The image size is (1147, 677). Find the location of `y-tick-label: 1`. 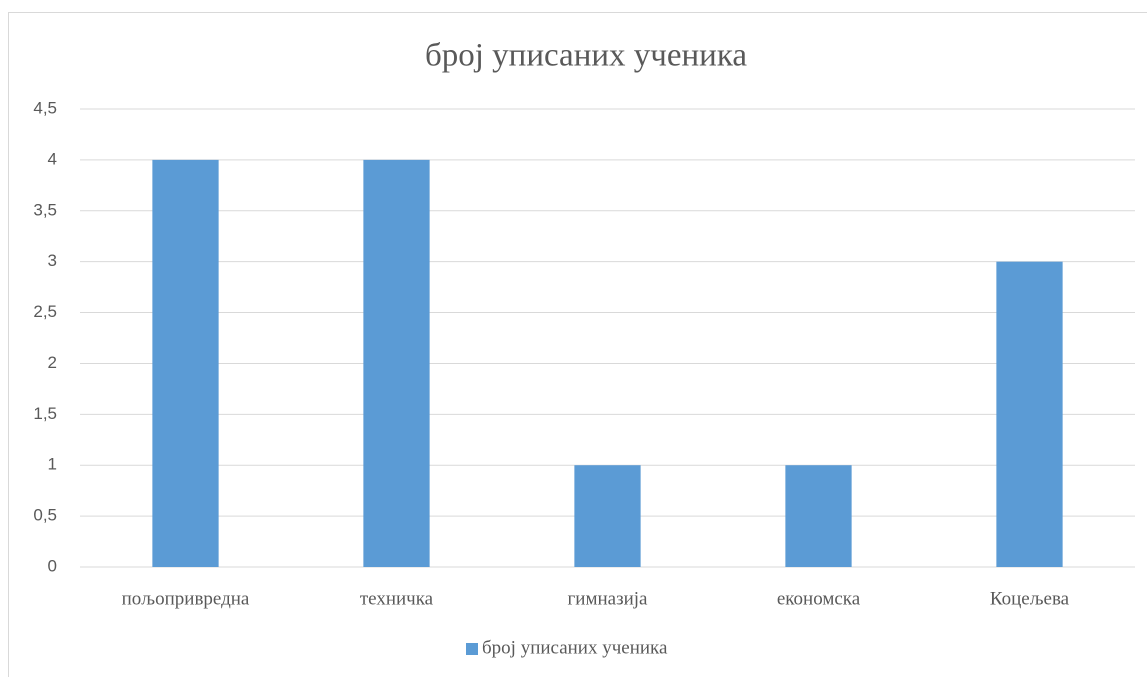

y-tick-label: 1 is located at coordinates (52, 464).